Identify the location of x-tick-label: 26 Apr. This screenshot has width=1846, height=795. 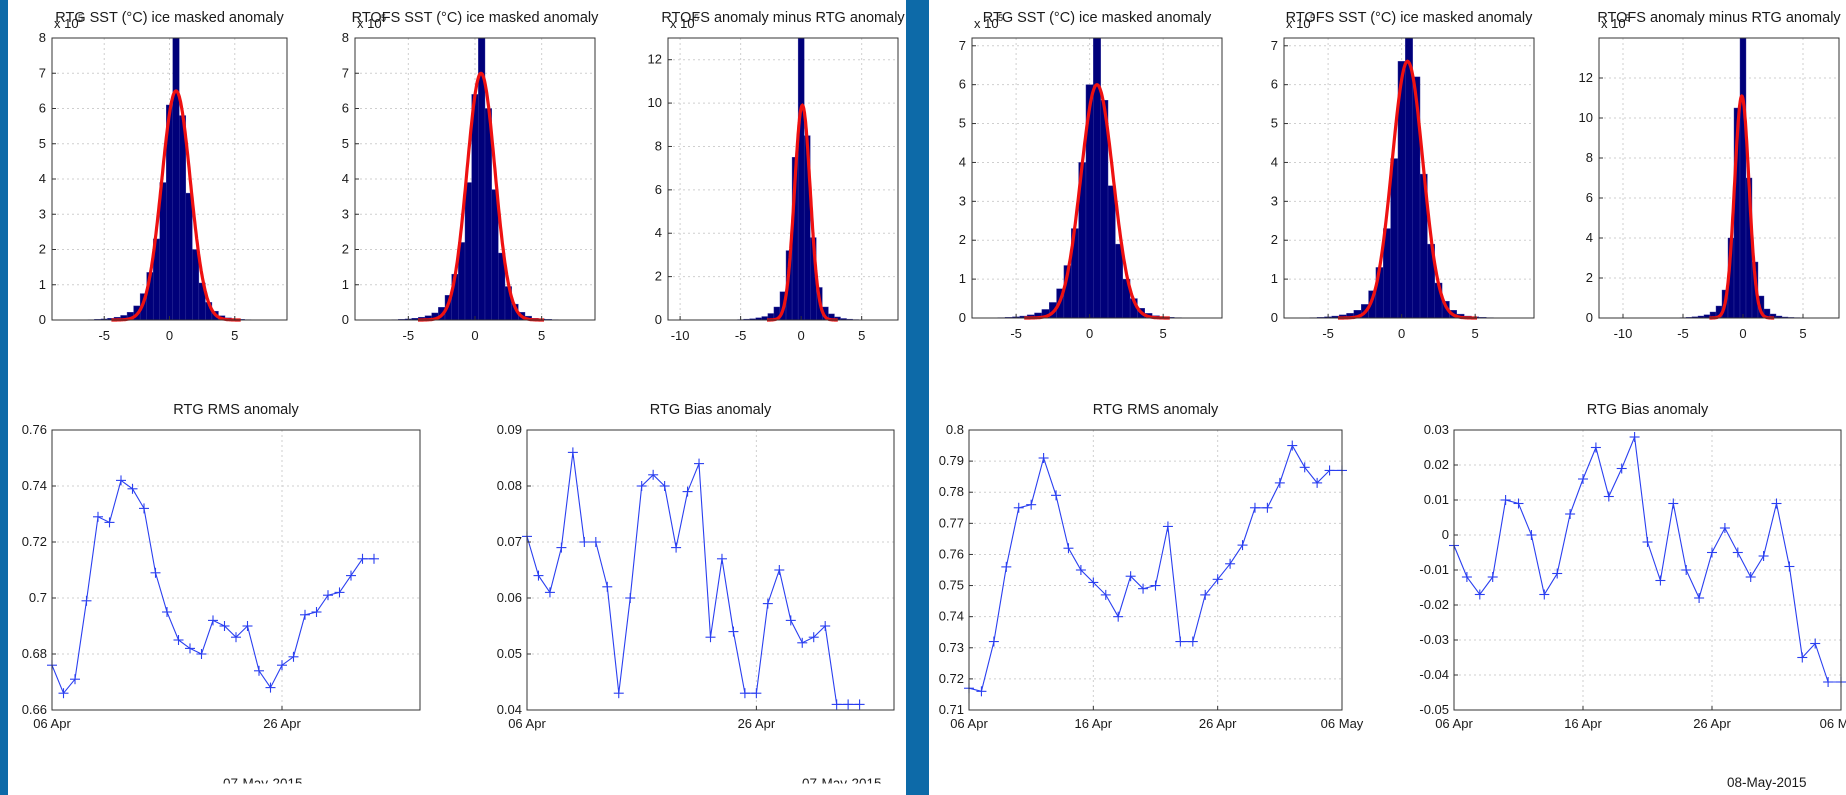
(1712, 723).